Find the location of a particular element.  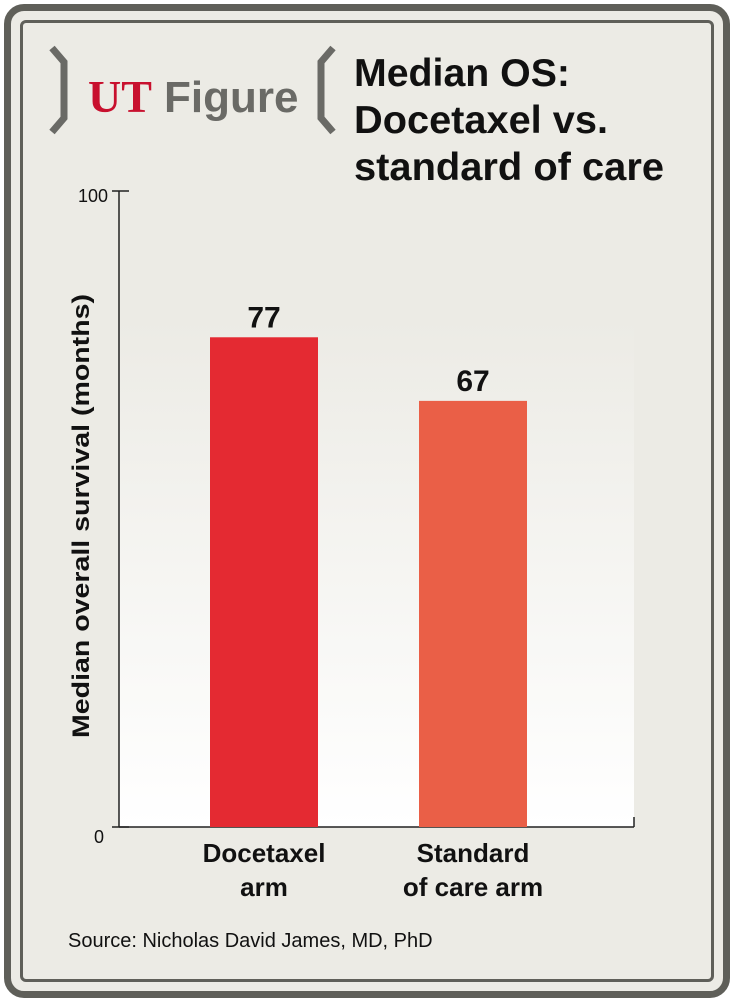

source-note: Source: Nicholas David James, MD, PhD is located at coordinates (250, 941).